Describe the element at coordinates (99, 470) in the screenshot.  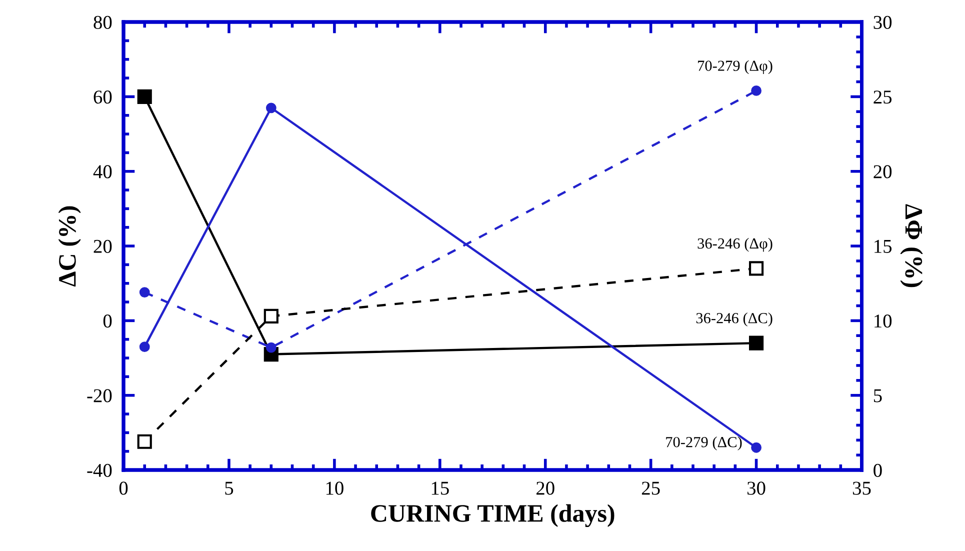
I see `y-tick-label: -40` at that location.